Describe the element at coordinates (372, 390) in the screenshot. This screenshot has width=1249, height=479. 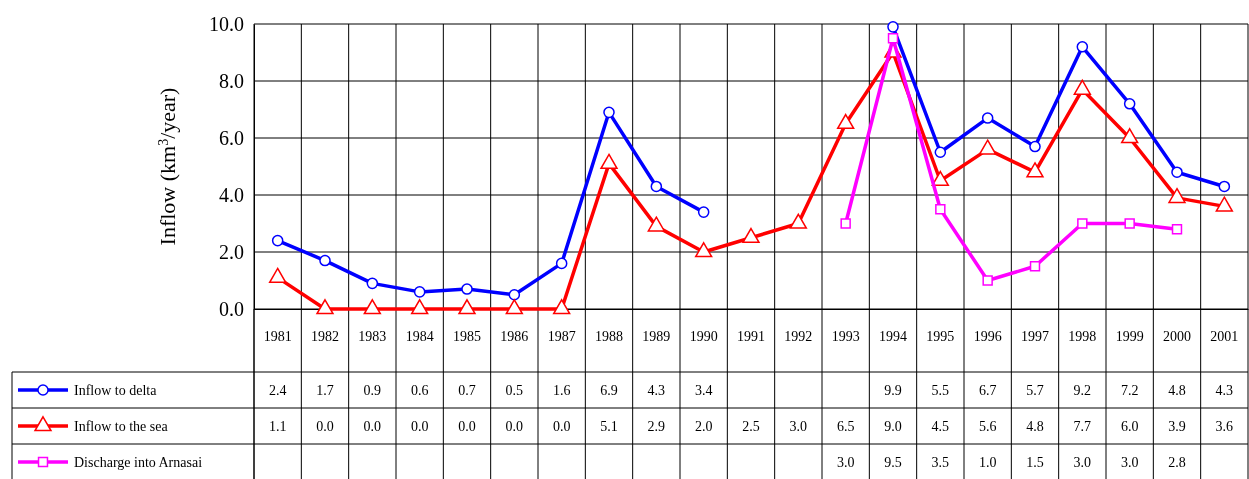
I see `data-label: 0.9` at that location.